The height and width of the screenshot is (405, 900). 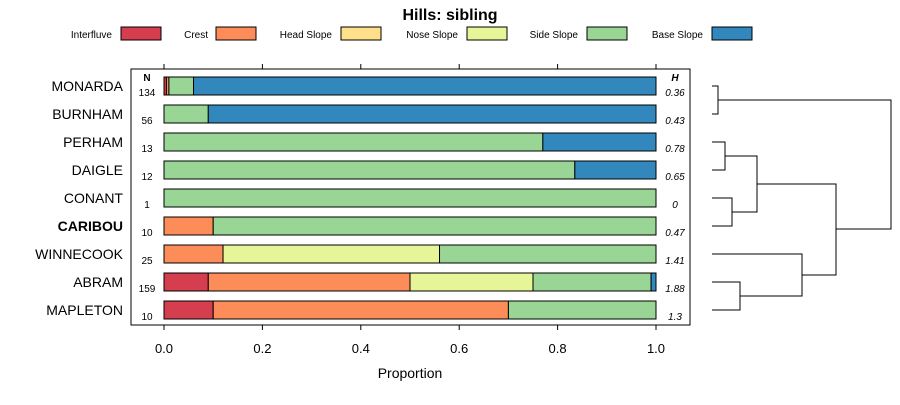 What do you see at coordinates (92, 35) in the screenshot?
I see `legend-label: Interfluve` at bounding box center [92, 35].